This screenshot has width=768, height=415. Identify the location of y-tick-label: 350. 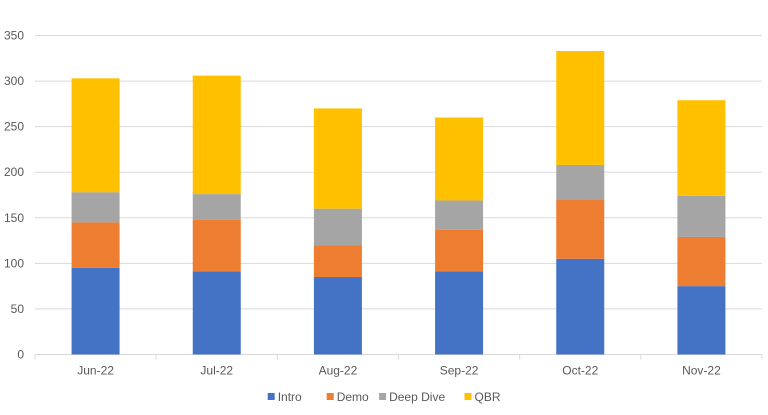
(14, 36).